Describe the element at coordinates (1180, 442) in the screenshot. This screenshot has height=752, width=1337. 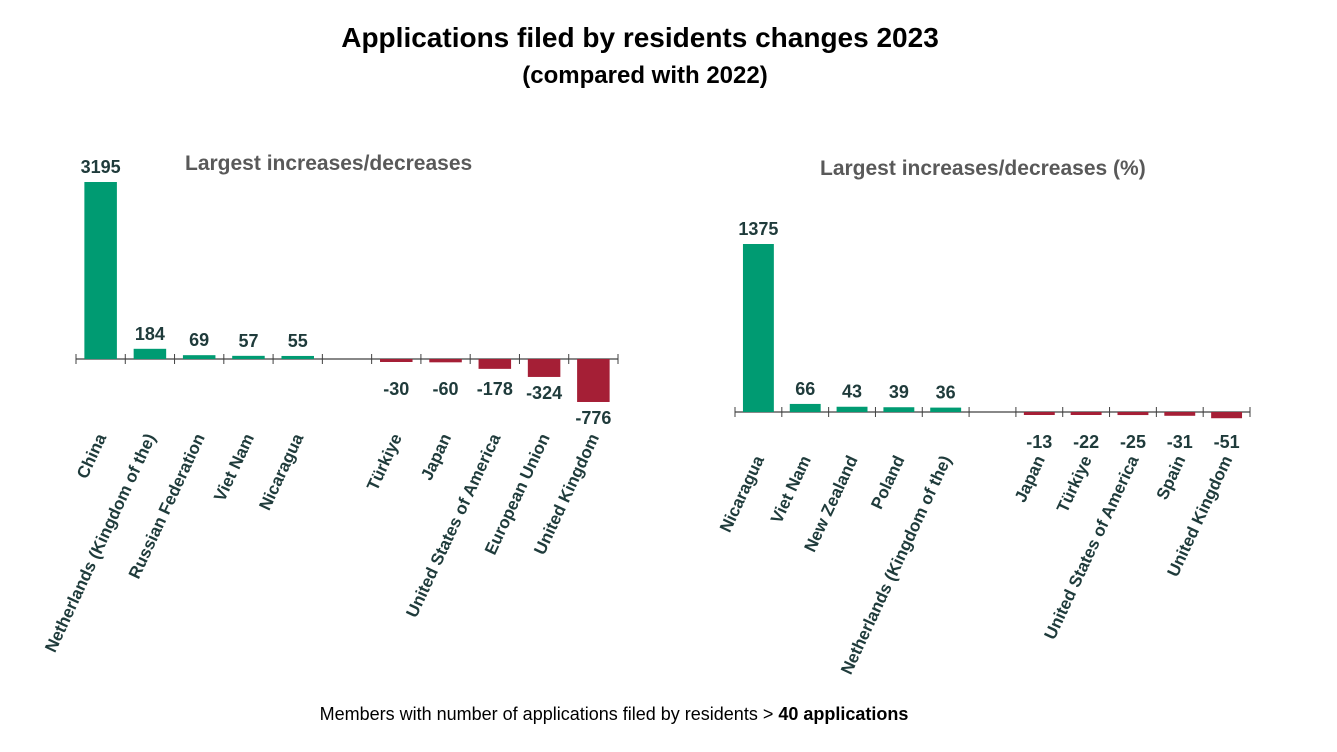
I see `right-data-label: -31` at that location.